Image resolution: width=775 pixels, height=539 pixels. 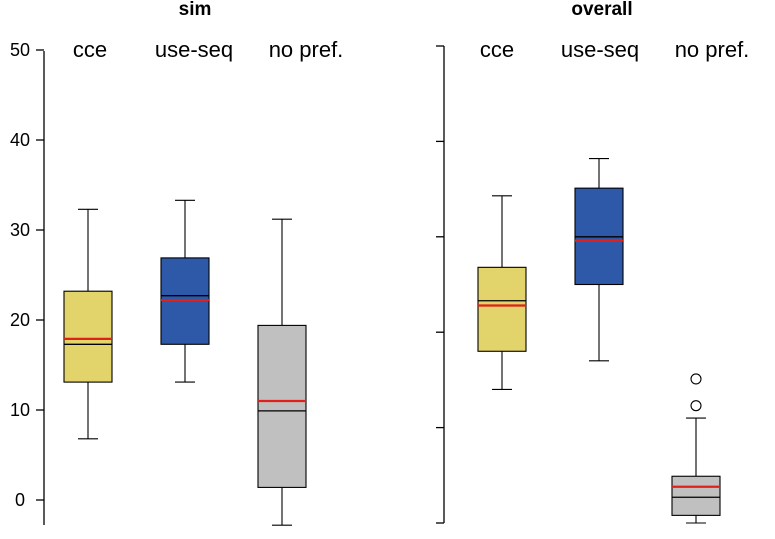 I want to click on y-ticks-sim: 0 10 20 30 40 50, so click(x=27, y=275).